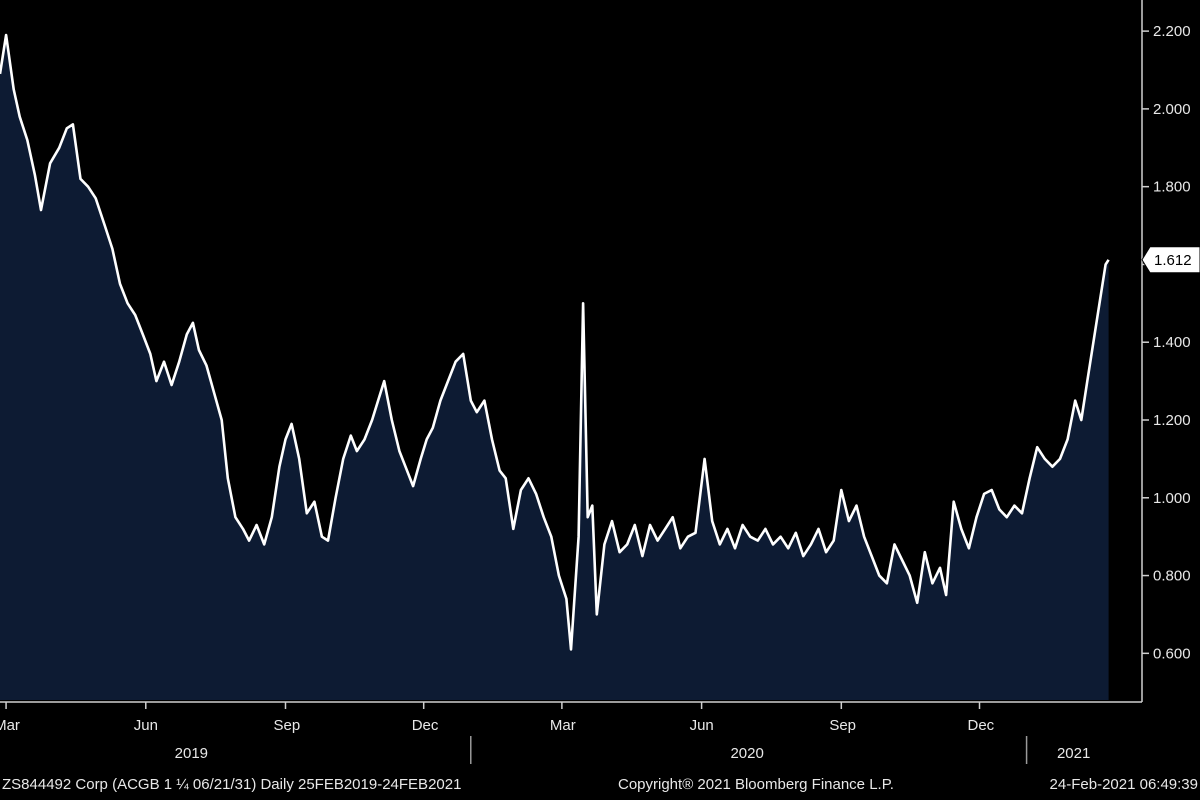 Image resolution: width=1200 pixels, height=800 pixels. I want to click on y-tick-label: 0.800, so click(1172, 576).